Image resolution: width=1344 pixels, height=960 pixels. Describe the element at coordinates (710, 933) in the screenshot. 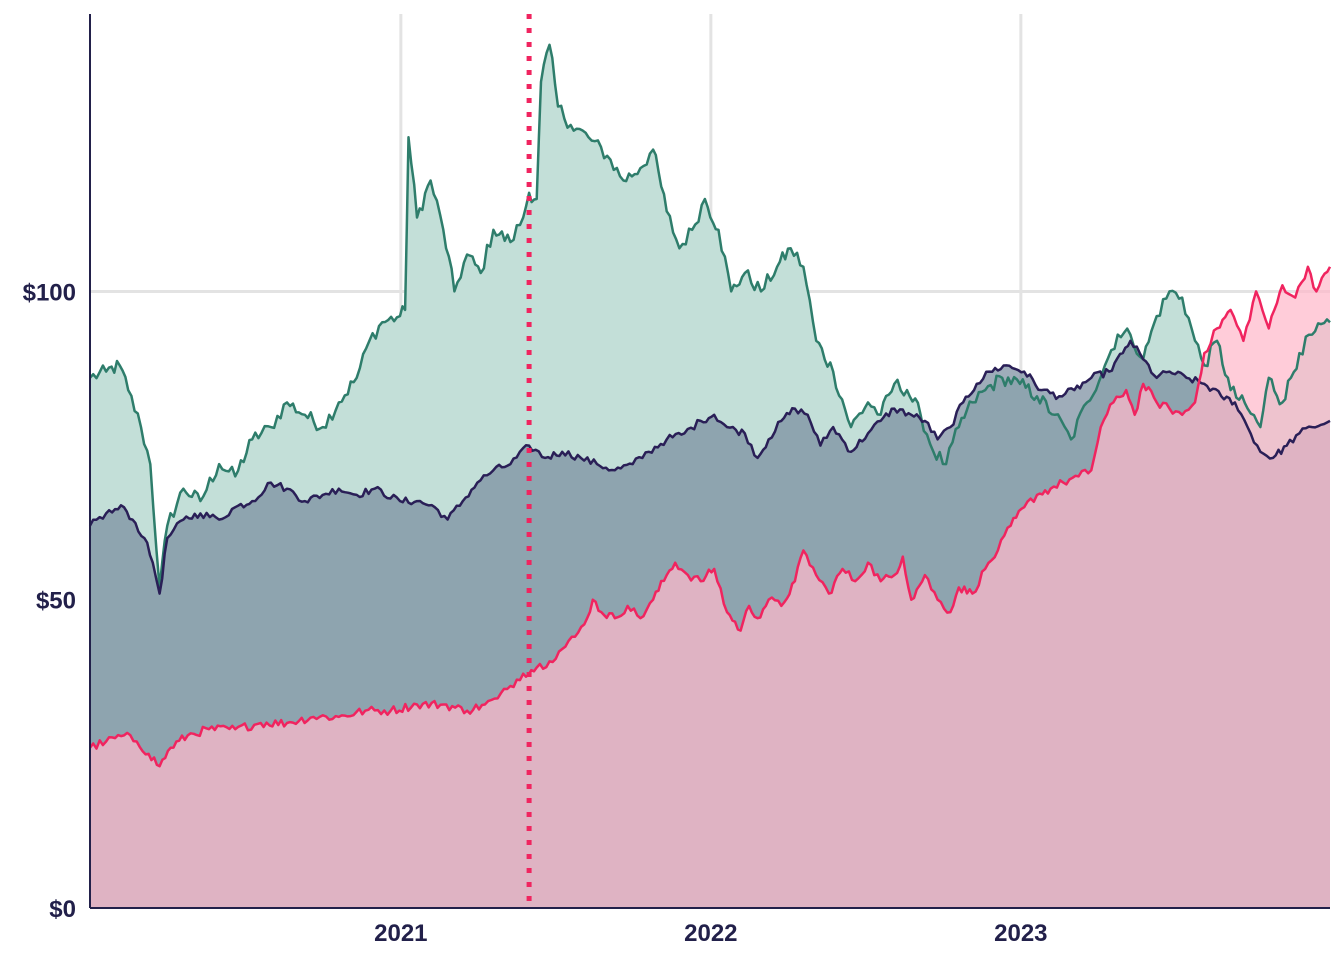

I see `x-tick-label: 2022` at that location.